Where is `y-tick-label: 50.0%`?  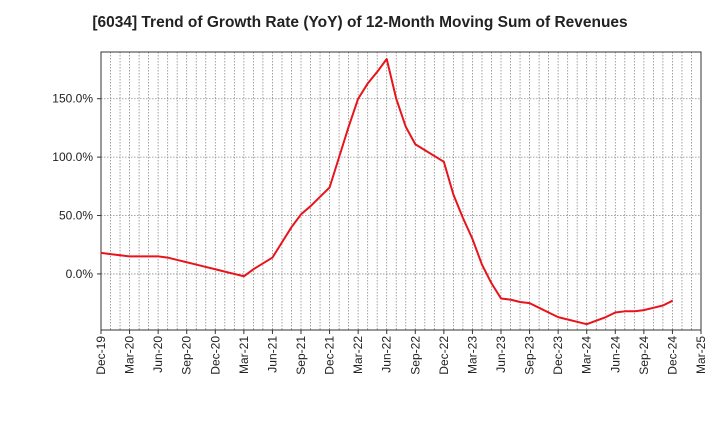
y-tick-label: 50.0% is located at coordinates (76, 216).